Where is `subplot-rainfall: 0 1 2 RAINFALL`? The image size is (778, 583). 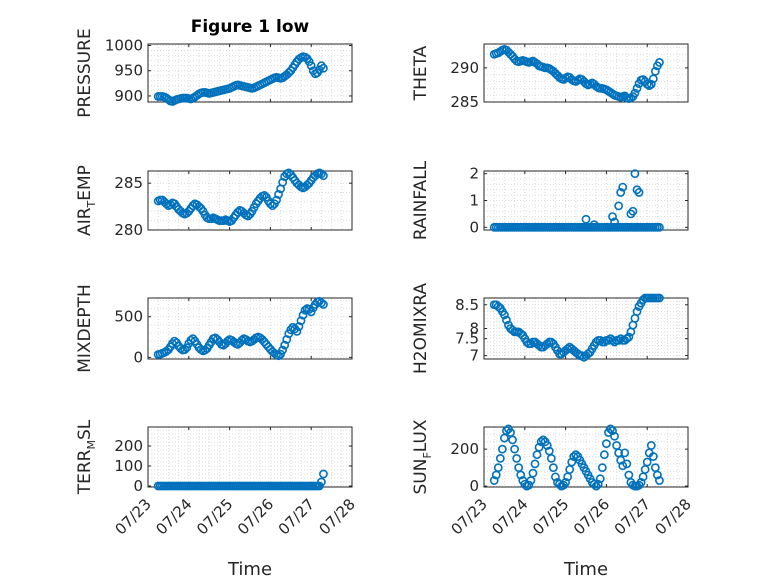 subplot-rainfall: 0 1 2 RAINFALL is located at coordinates (550, 200).